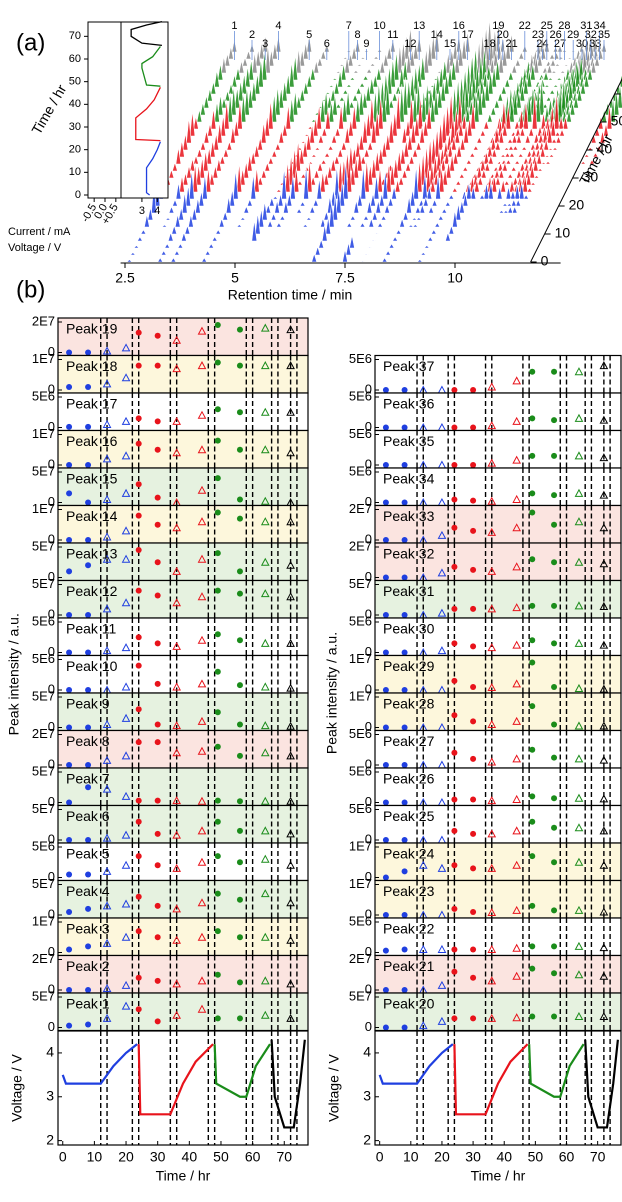 This screenshot has width=622, height=1202. I want to click on peak-label: Peak 23, so click(409, 891).